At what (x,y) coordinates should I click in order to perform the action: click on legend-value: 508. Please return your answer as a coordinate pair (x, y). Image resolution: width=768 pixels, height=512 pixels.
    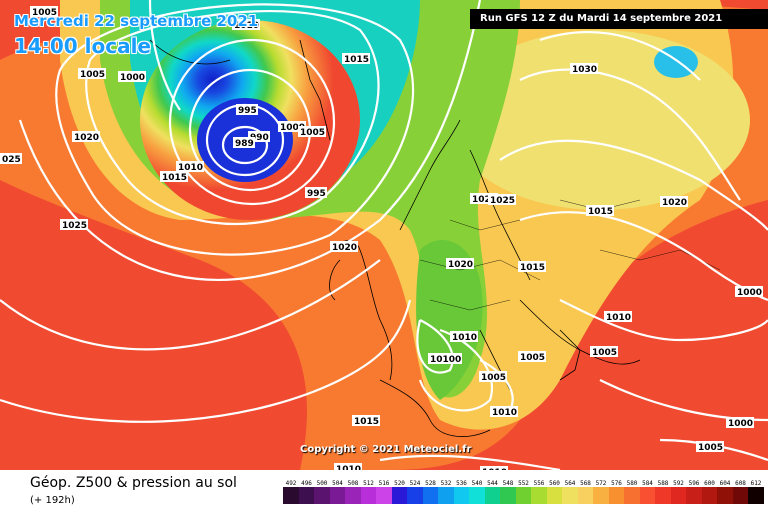
    Looking at the image, I should click on (353, 483).